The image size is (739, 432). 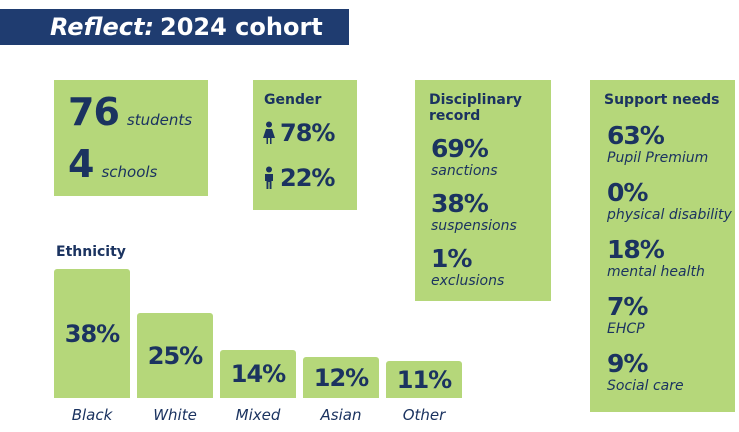 I want to click on ethnicity-category-label: Asian, so click(x=341, y=415).